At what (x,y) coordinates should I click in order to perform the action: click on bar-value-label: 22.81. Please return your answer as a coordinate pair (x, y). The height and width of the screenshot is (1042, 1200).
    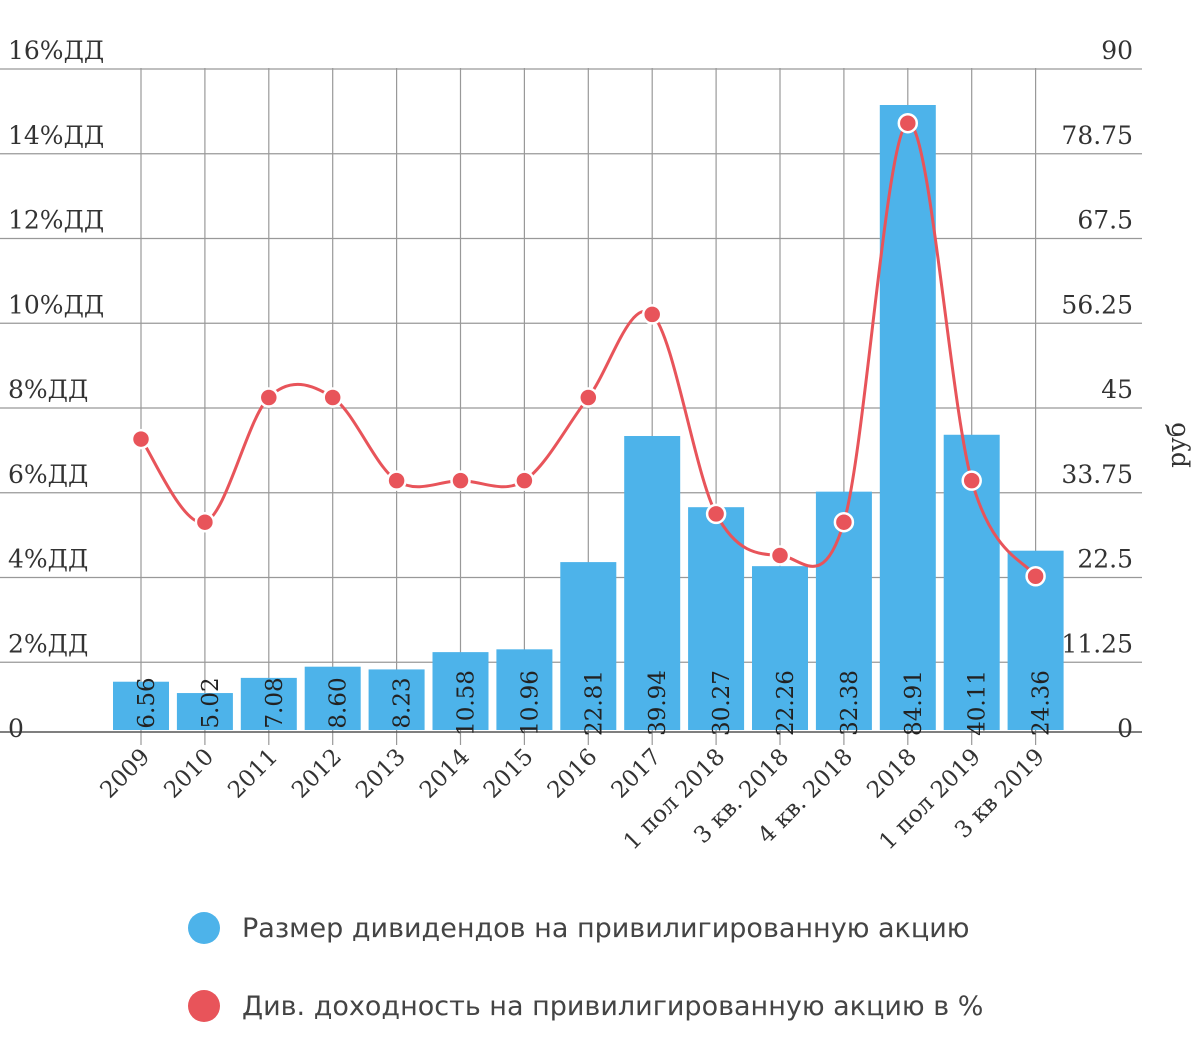
    Looking at the image, I should click on (594, 703).